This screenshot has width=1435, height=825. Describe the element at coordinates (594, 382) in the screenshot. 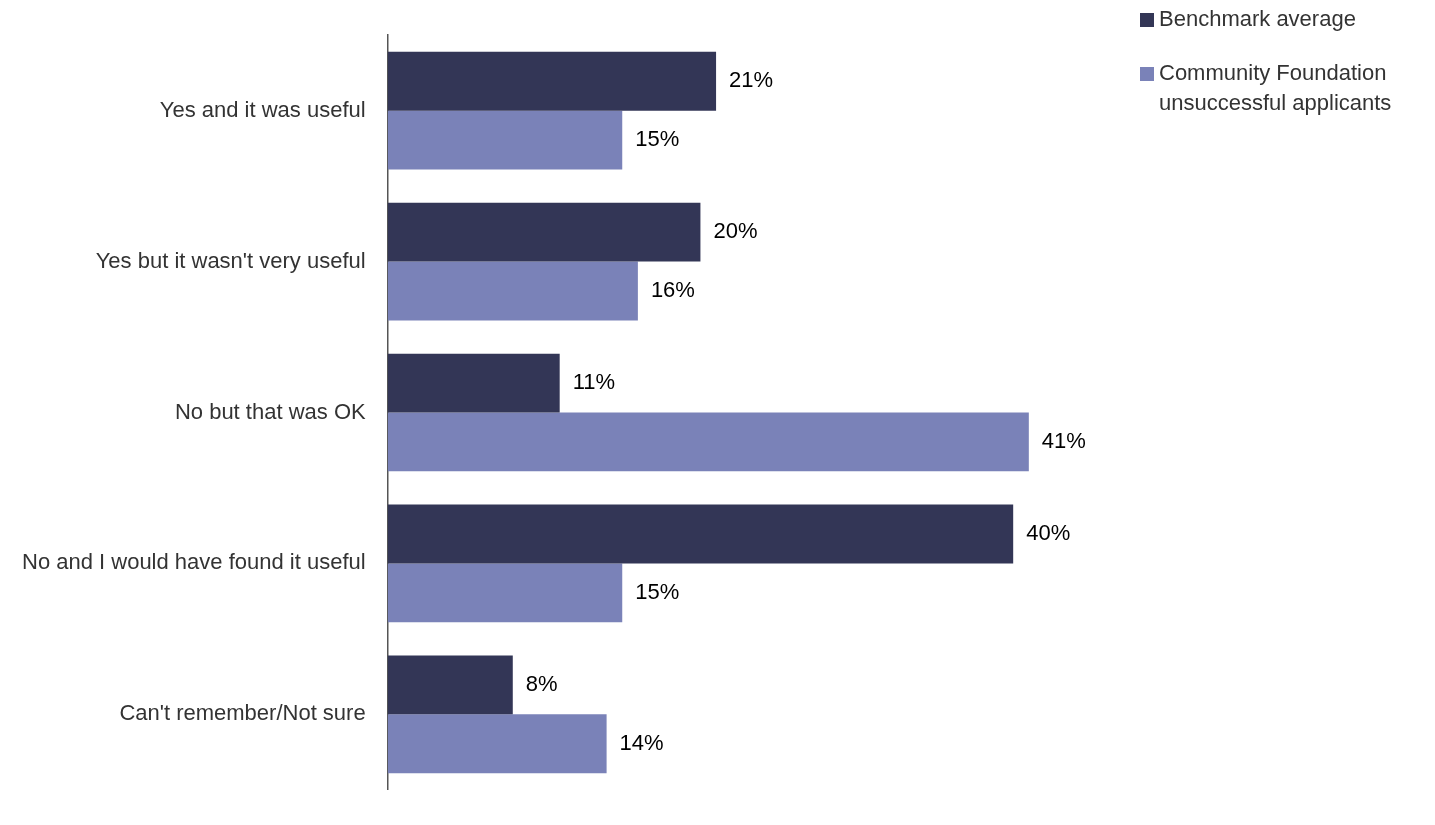

I see `data-label: 11%` at that location.